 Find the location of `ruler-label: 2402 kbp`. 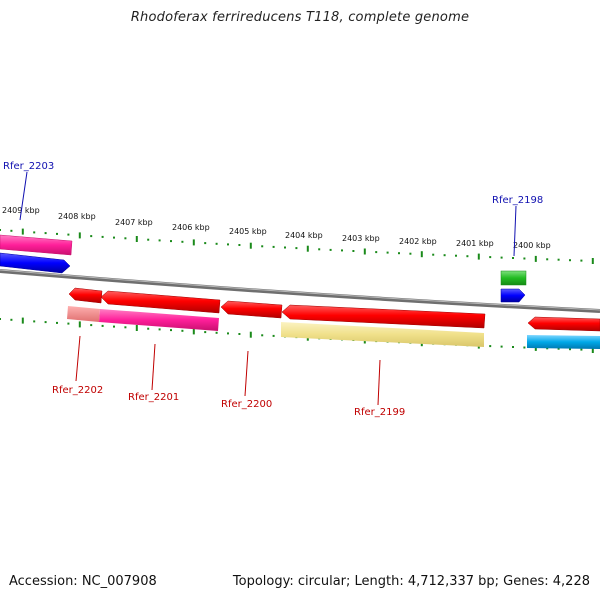

ruler-label: 2402 kbp is located at coordinates (418, 241).